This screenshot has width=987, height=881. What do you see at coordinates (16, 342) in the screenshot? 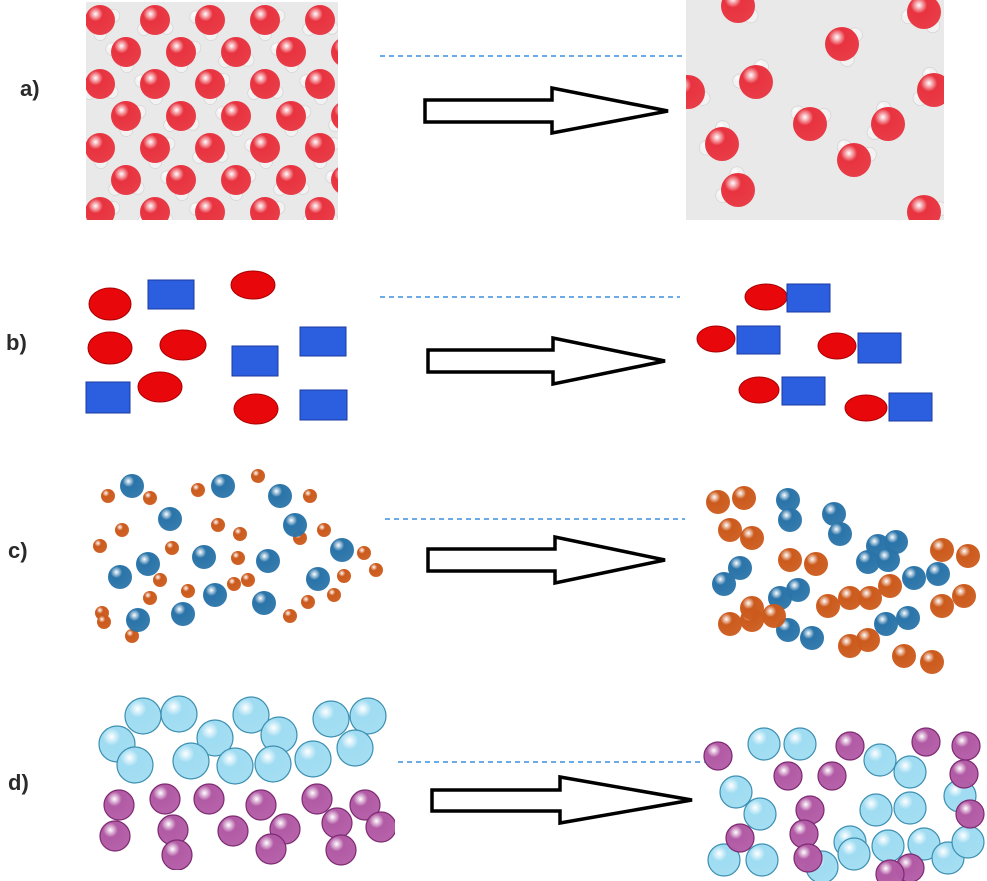
I see `row-label-b: b)` at bounding box center [16, 342].